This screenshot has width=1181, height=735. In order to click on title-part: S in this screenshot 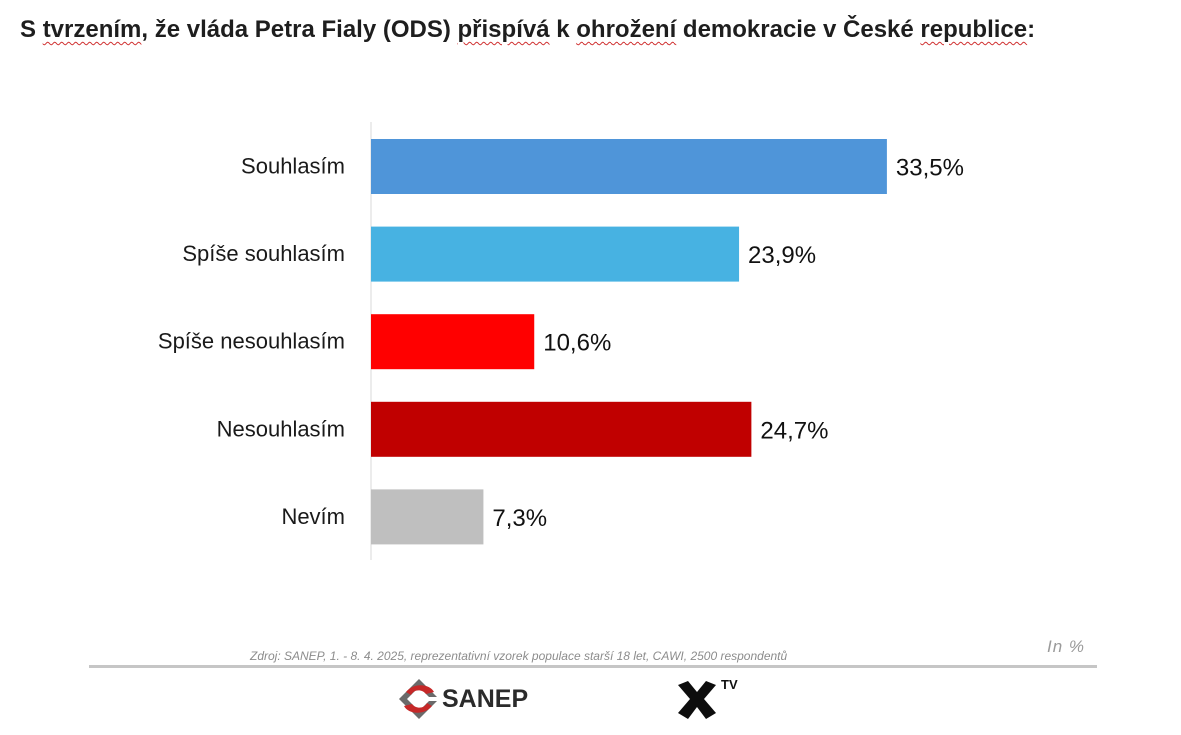, I will do `click(31, 29)`.